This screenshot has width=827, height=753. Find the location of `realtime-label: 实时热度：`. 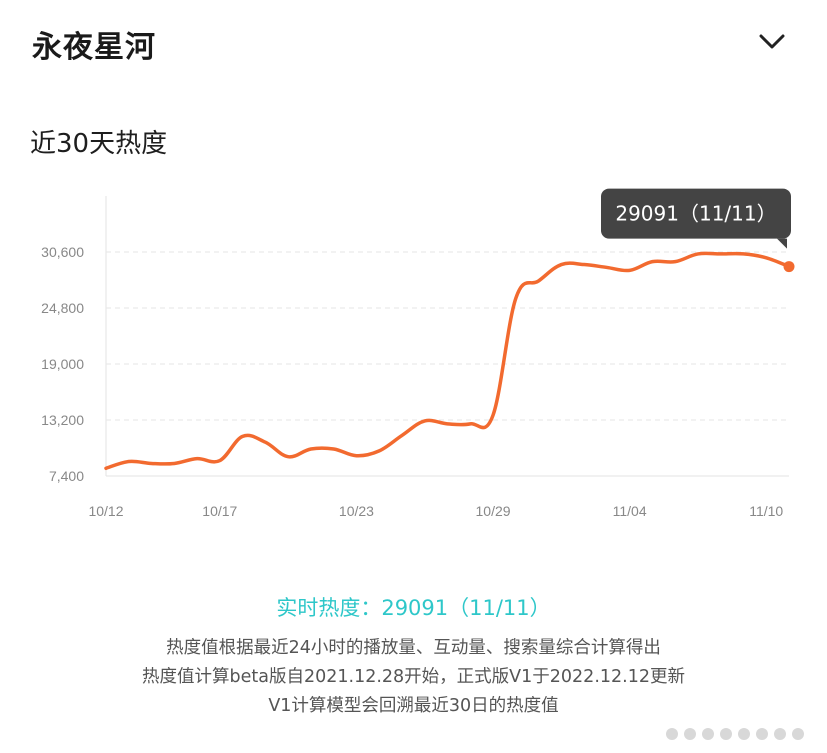

realtime-label: 实时热度： is located at coordinates (329, 608).